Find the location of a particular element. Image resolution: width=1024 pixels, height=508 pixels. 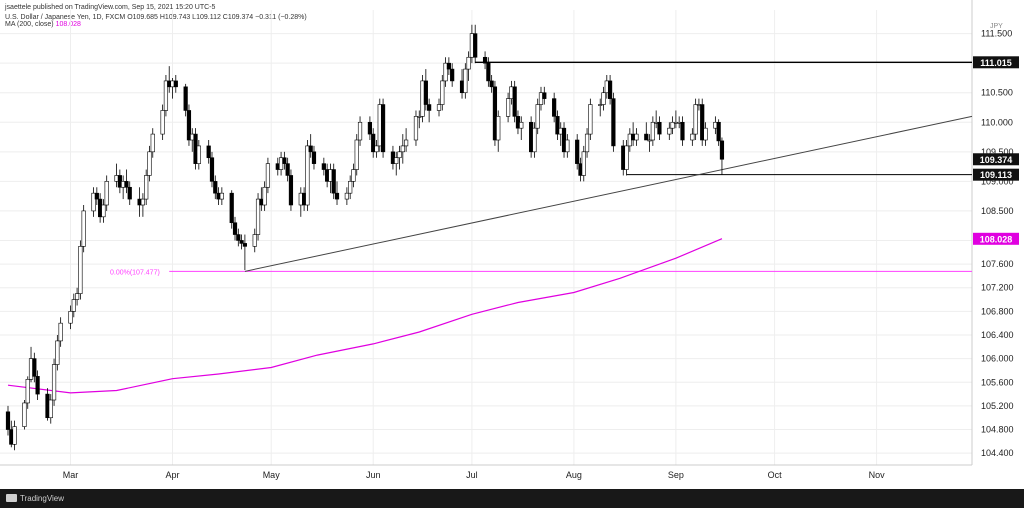

x-tick-label: Jun is located at coordinates (373, 475).